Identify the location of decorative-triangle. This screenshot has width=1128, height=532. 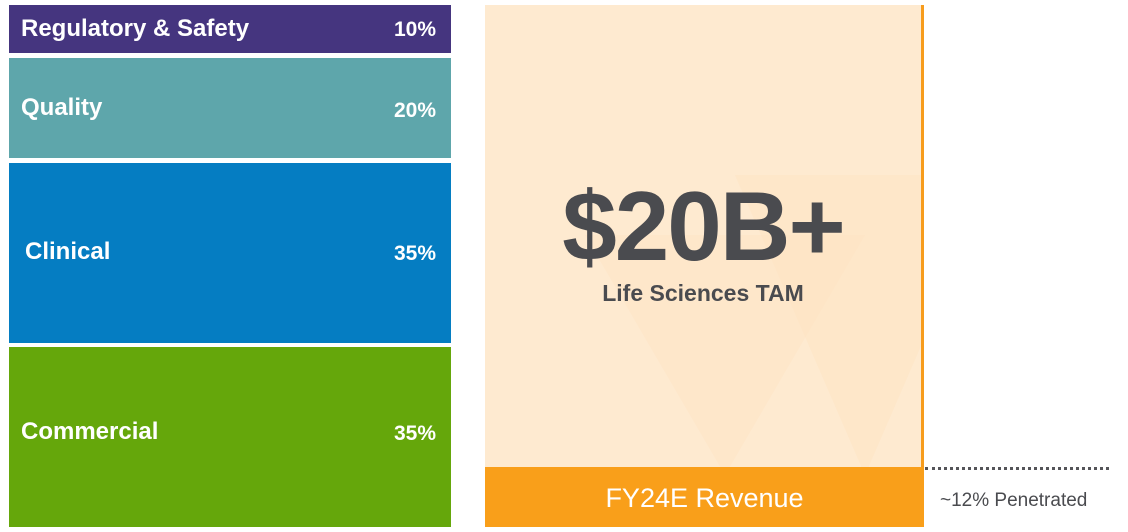
(828, 321).